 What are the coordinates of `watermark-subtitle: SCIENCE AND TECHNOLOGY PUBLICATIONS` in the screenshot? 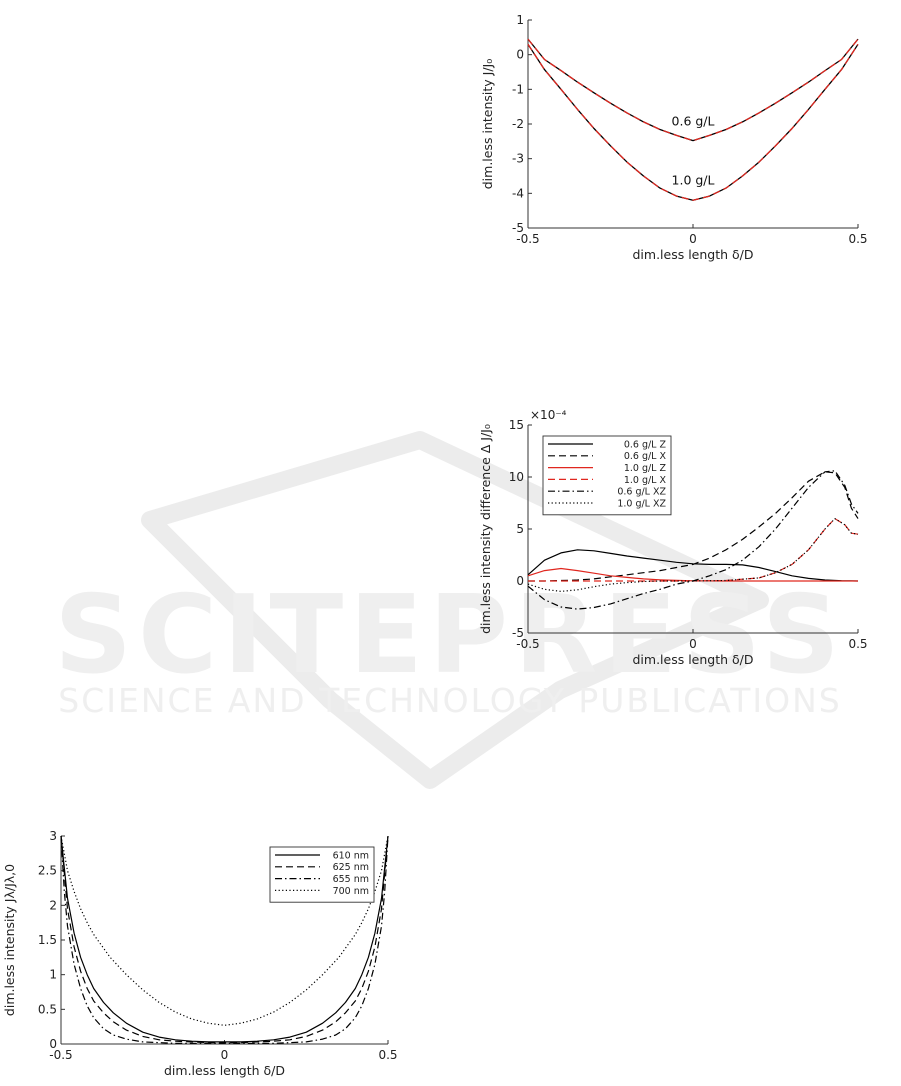 It's located at (449, 700).